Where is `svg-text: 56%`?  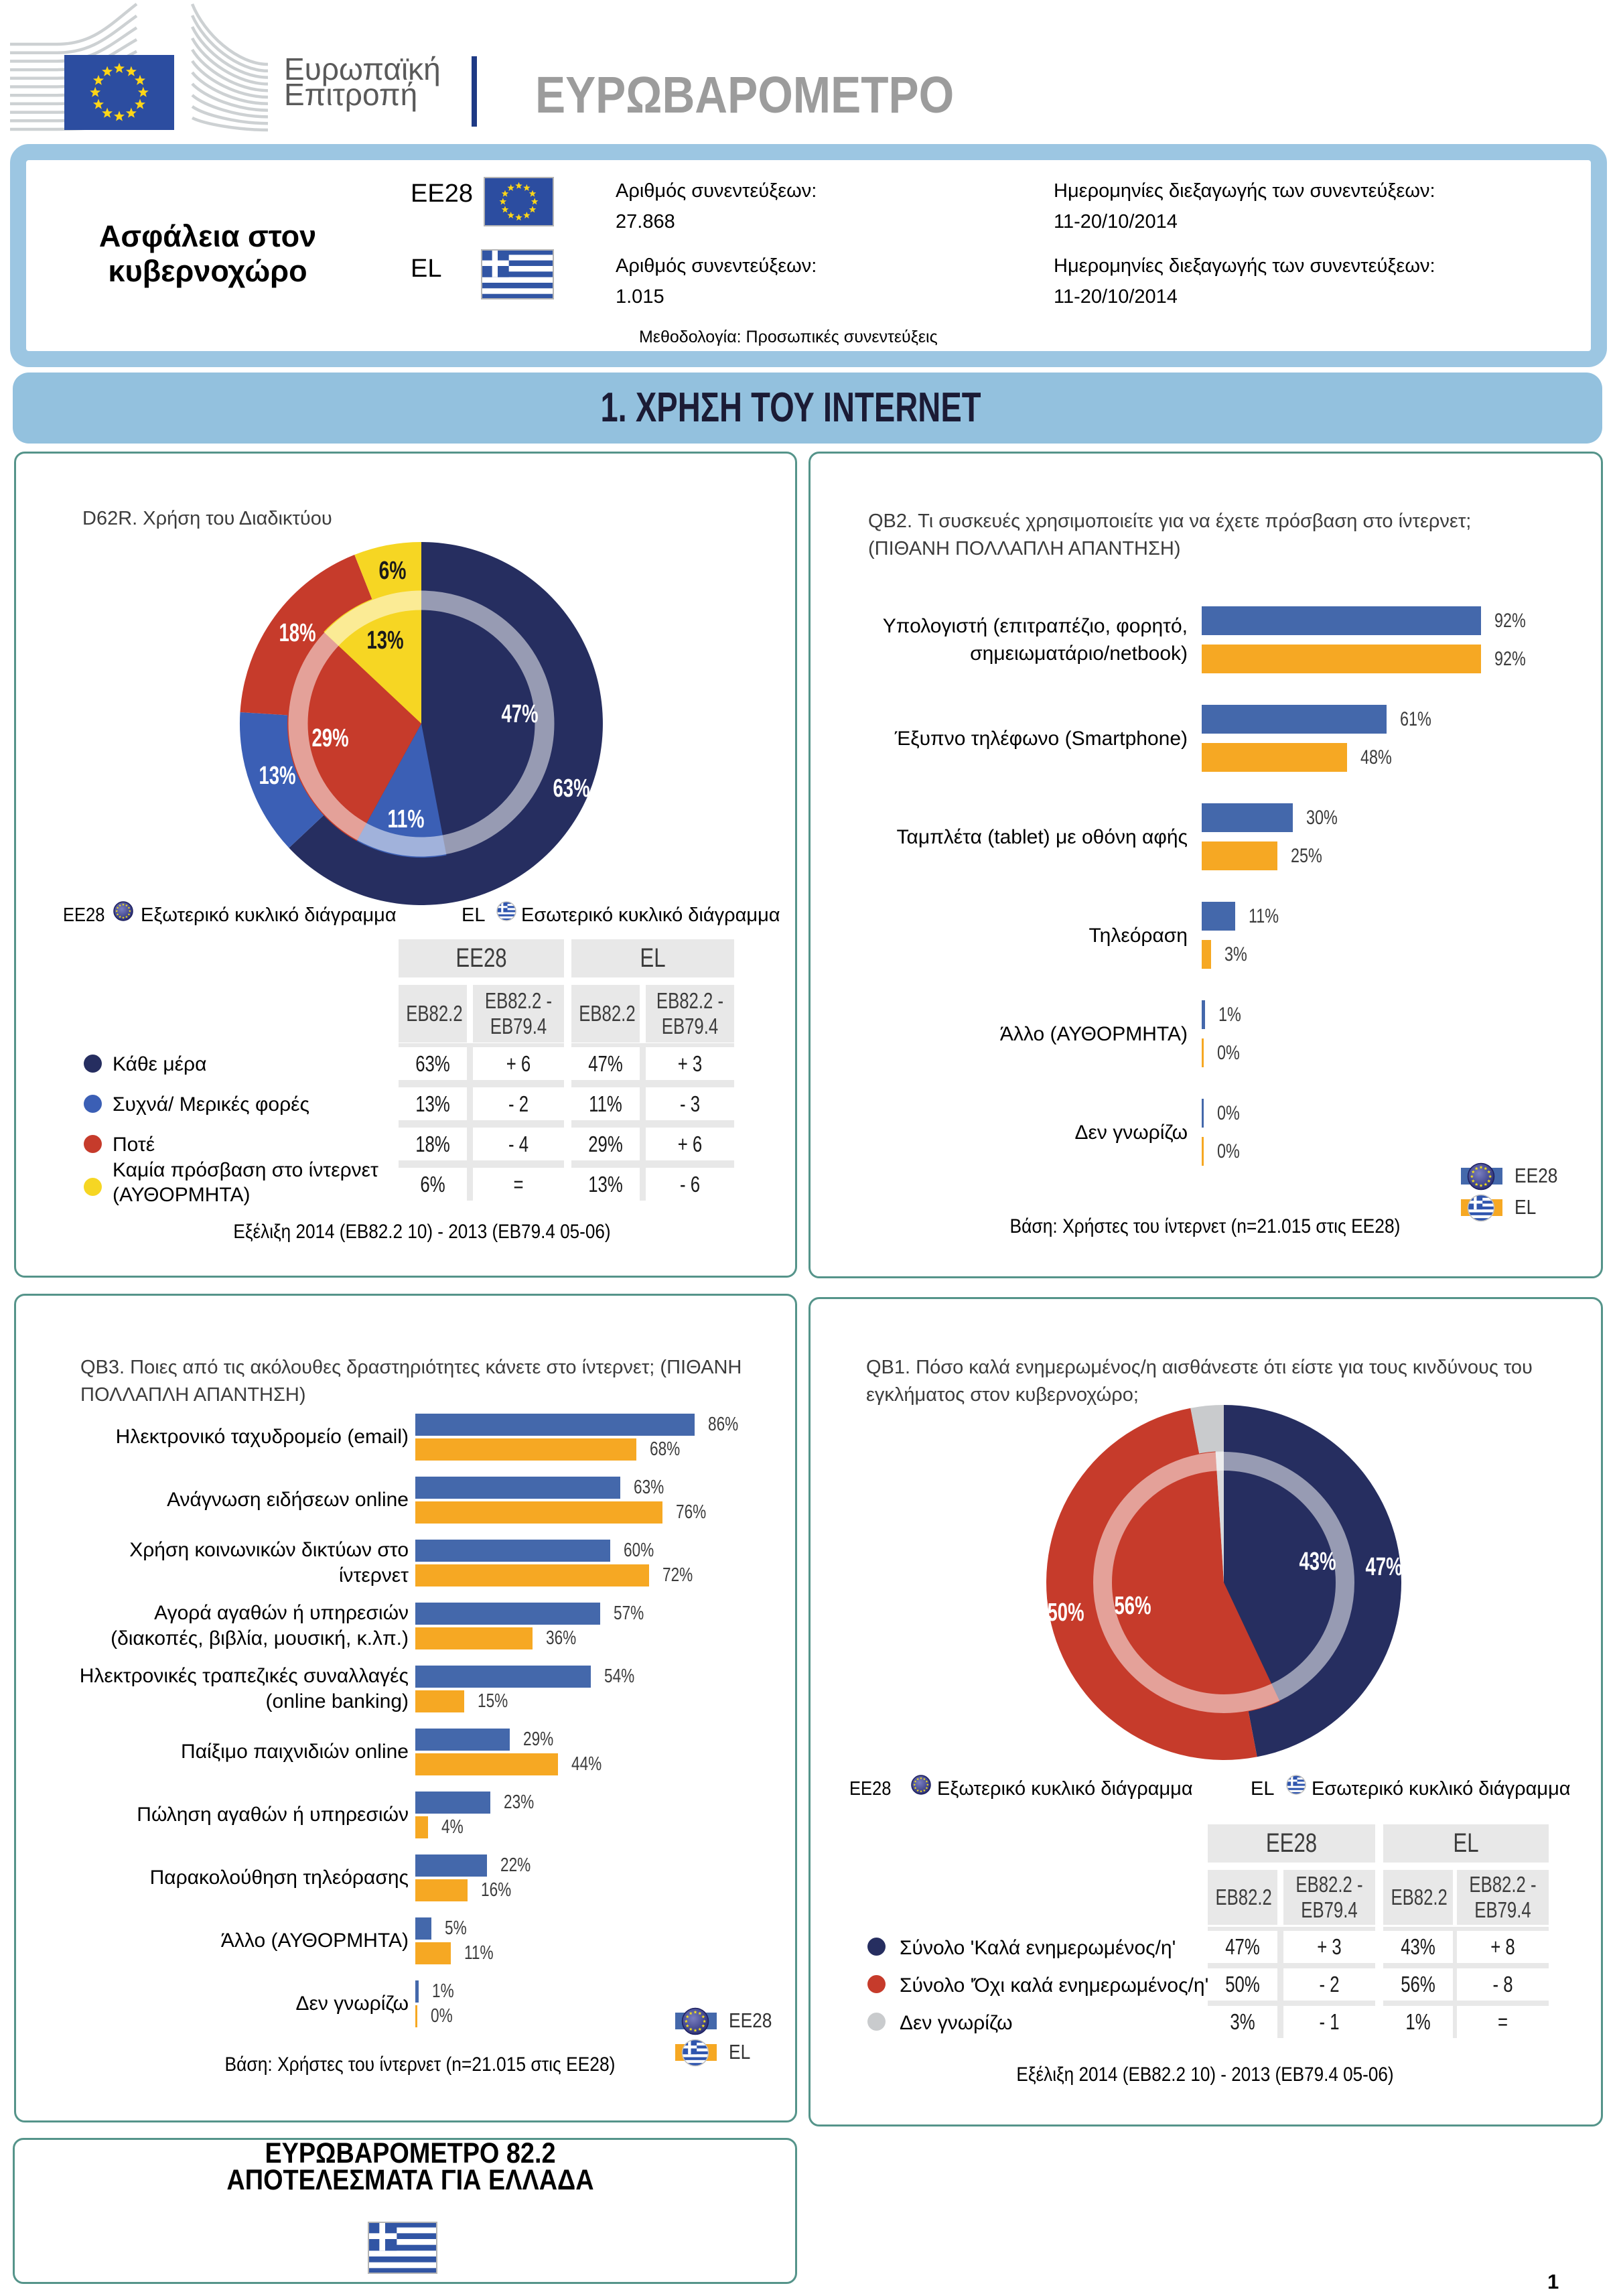 svg-text: 56% is located at coordinates (1133, 1606).